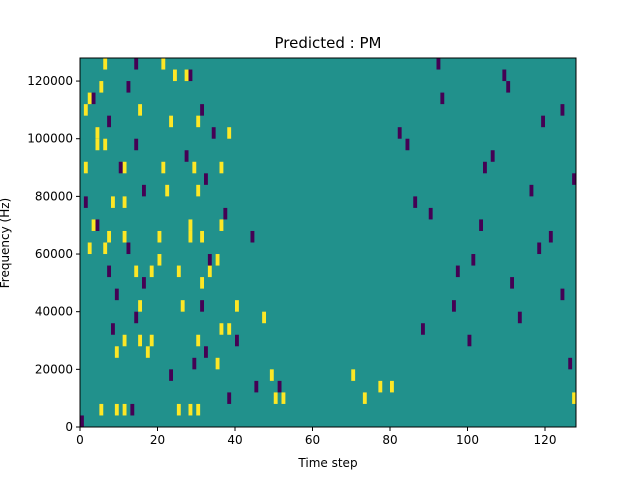 Image resolution: width=640 pixels, height=480 pixels. What do you see at coordinates (157, 440) in the screenshot?
I see `x-tick-label: 20` at bounding box center [157, 440].